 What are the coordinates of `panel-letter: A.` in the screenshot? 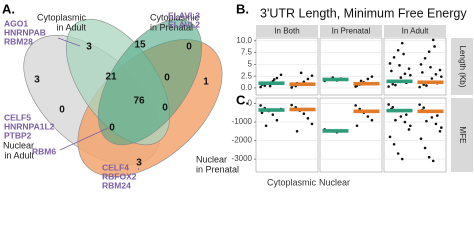 It's located at (8, 8).